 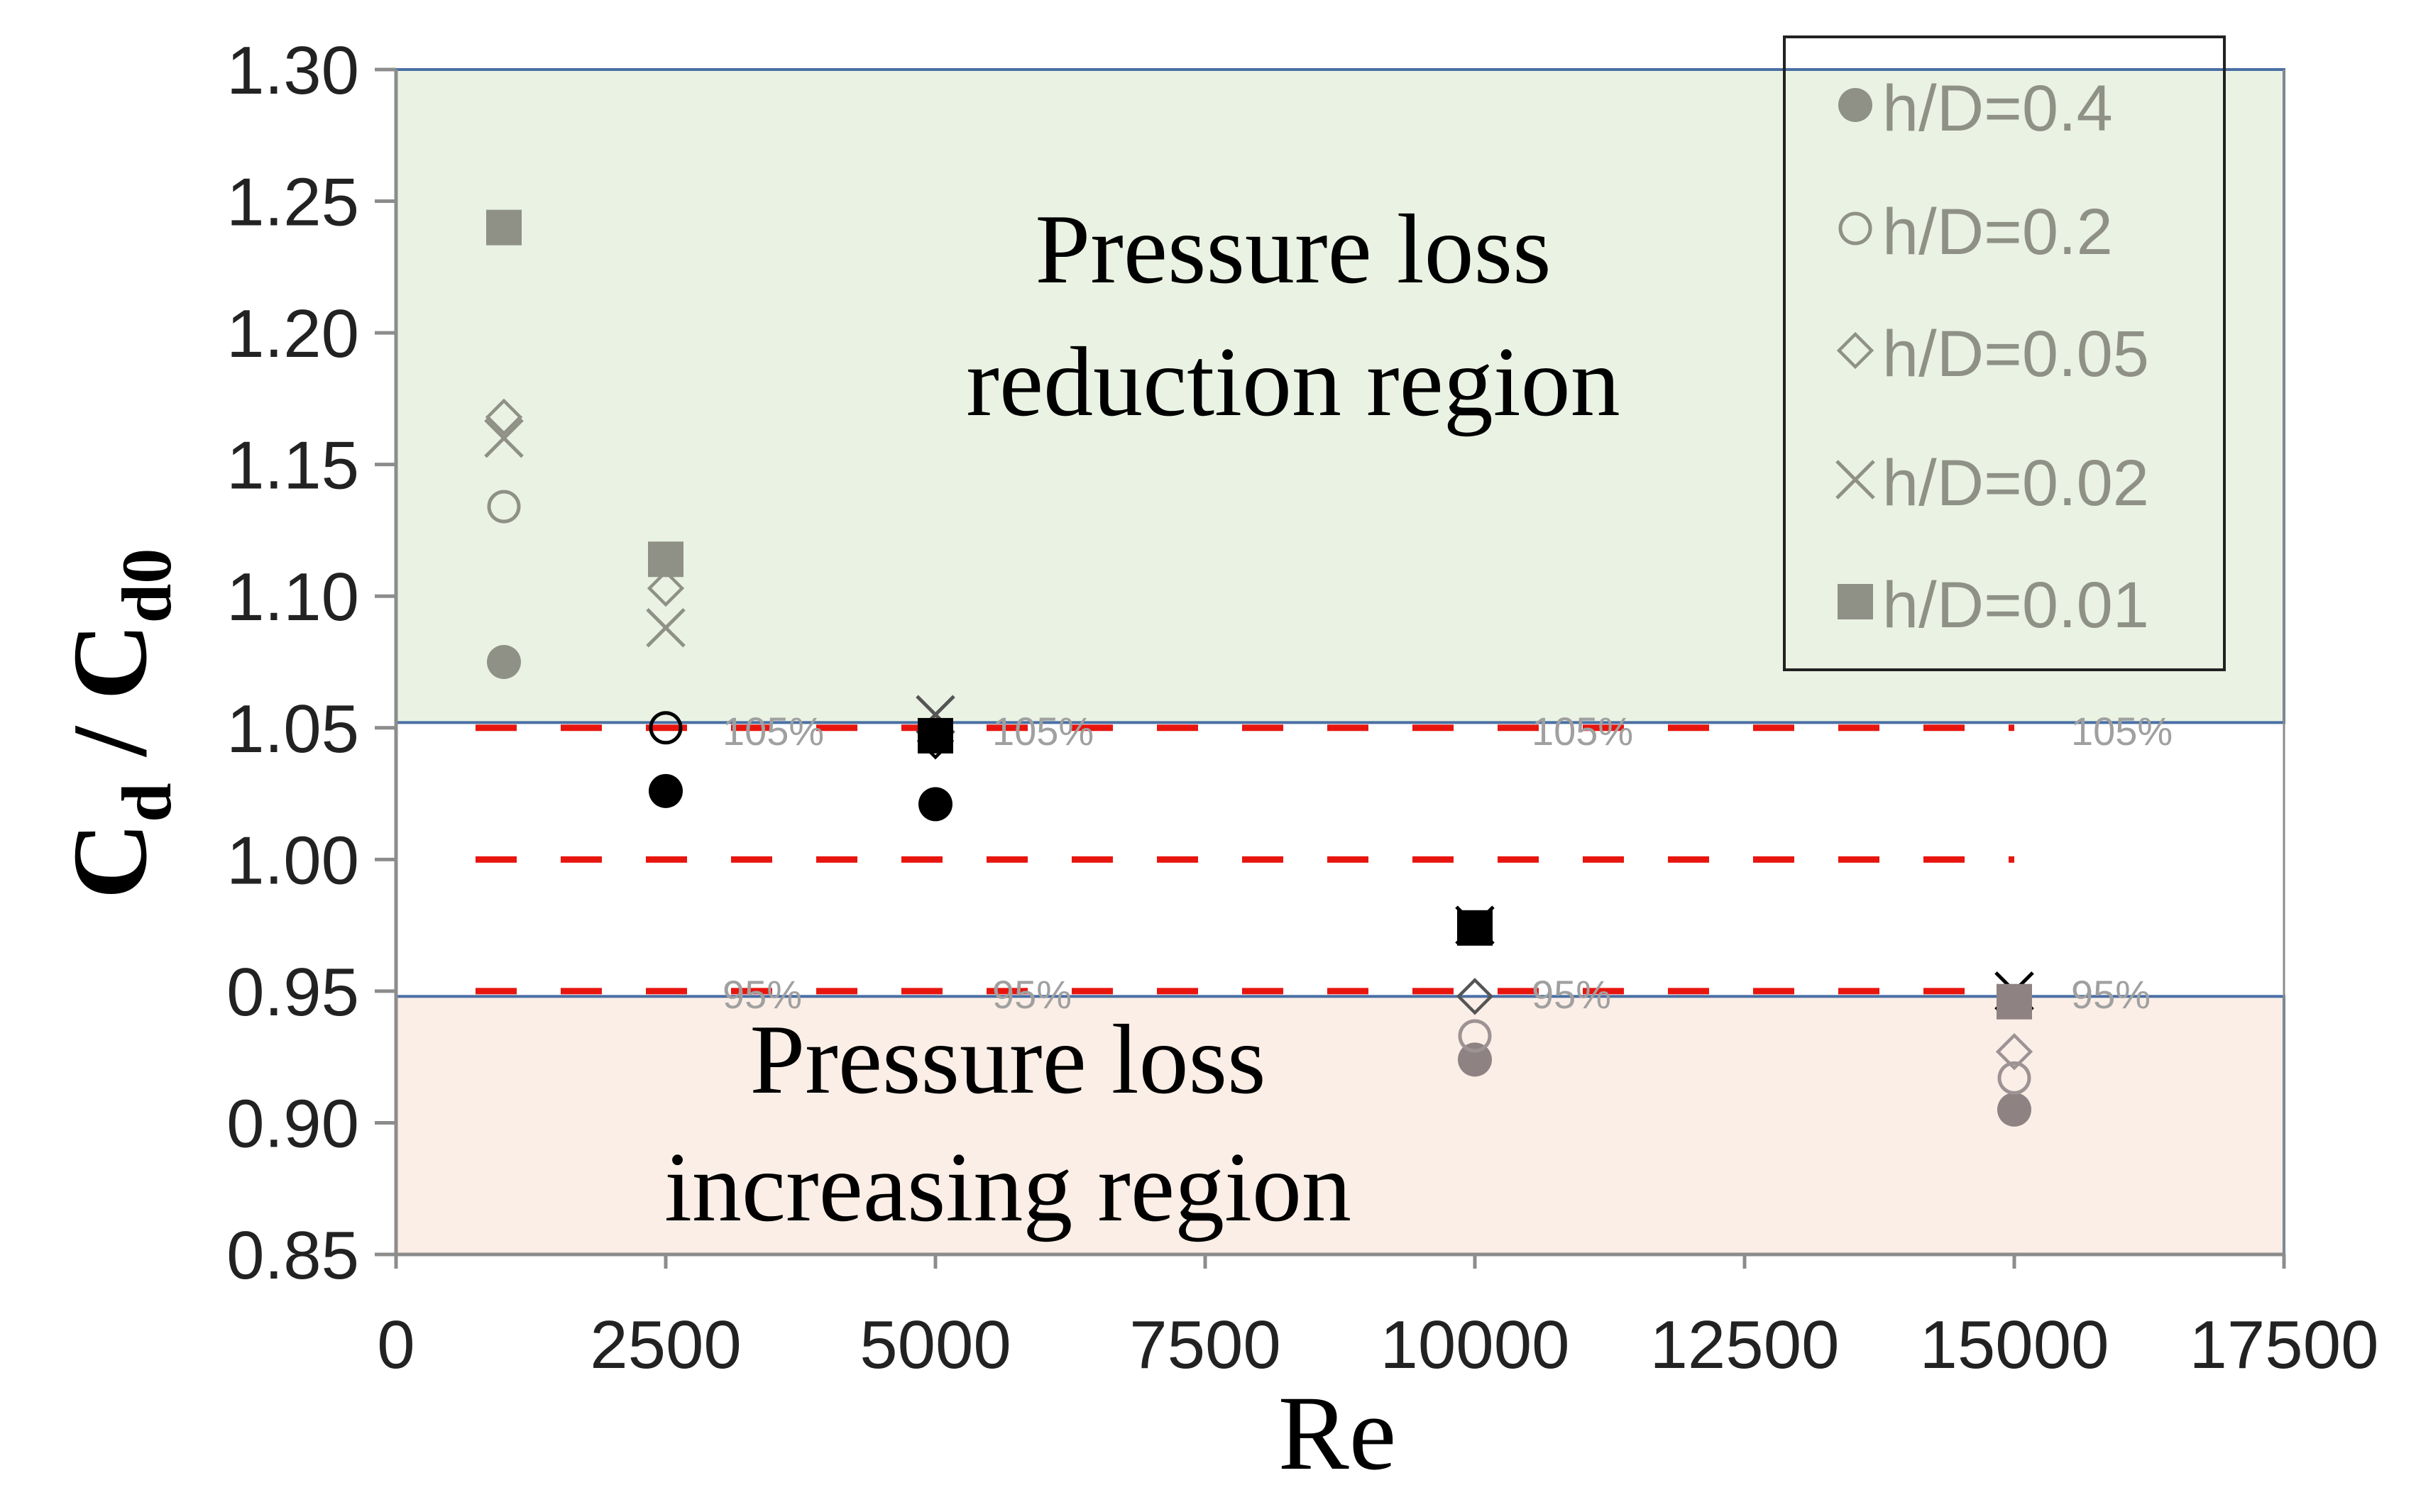 I want to click on x-tick-label: 12500, so click(x=1745, y=1345).